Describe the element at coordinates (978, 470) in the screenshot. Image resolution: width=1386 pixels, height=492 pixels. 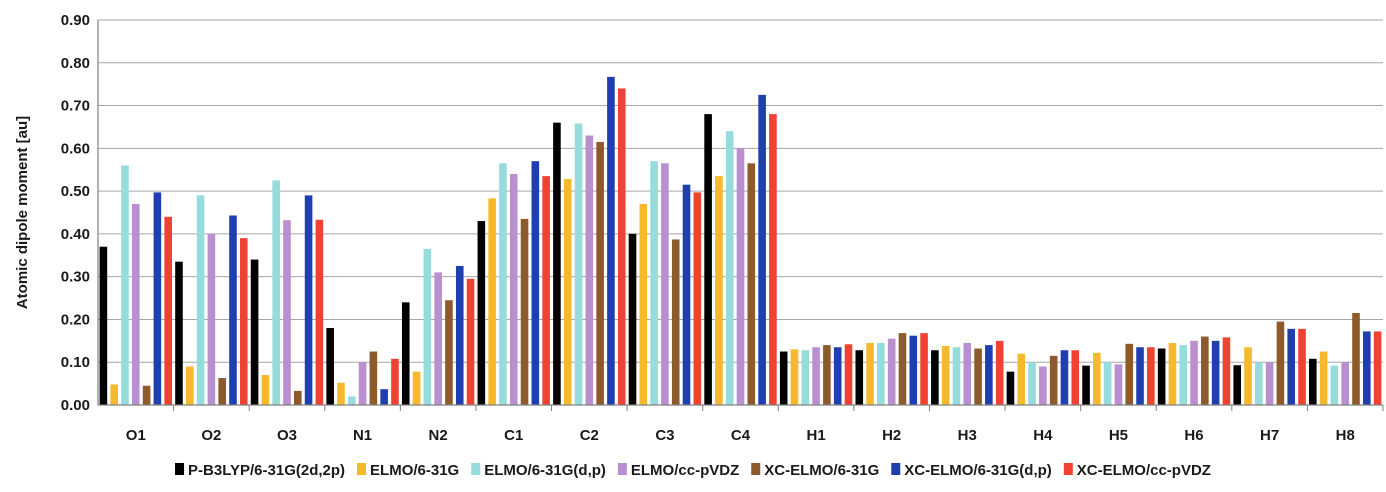
I see `legend-label: XC-ELMO/6-31G(d,p)` at that location.